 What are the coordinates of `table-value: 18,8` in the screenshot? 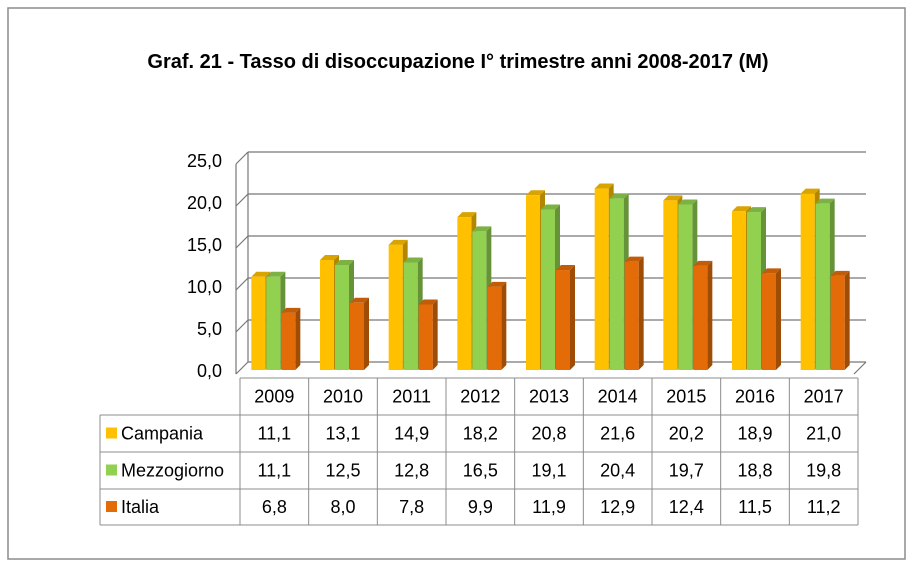 It's located at (754, 470).